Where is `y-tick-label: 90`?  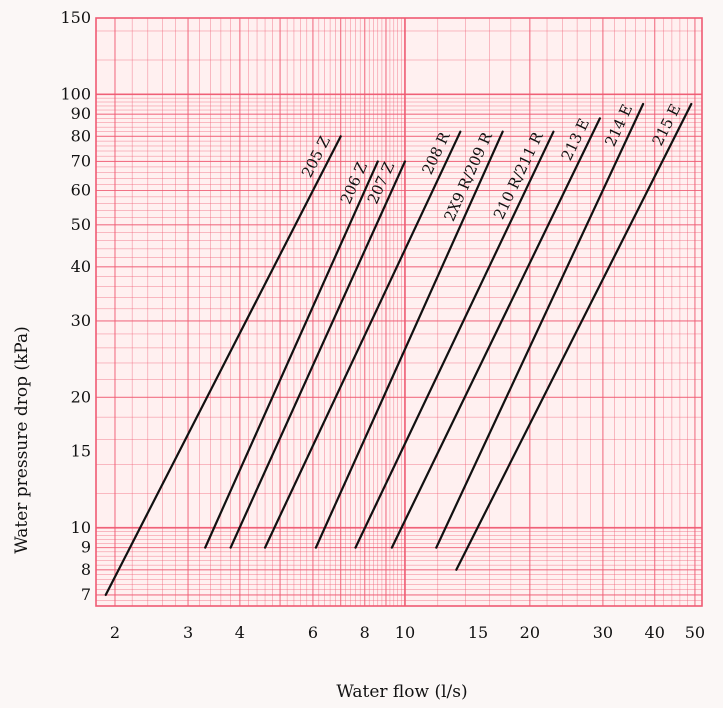 y-tick-label: 90 is located at coordinates (81, 113).